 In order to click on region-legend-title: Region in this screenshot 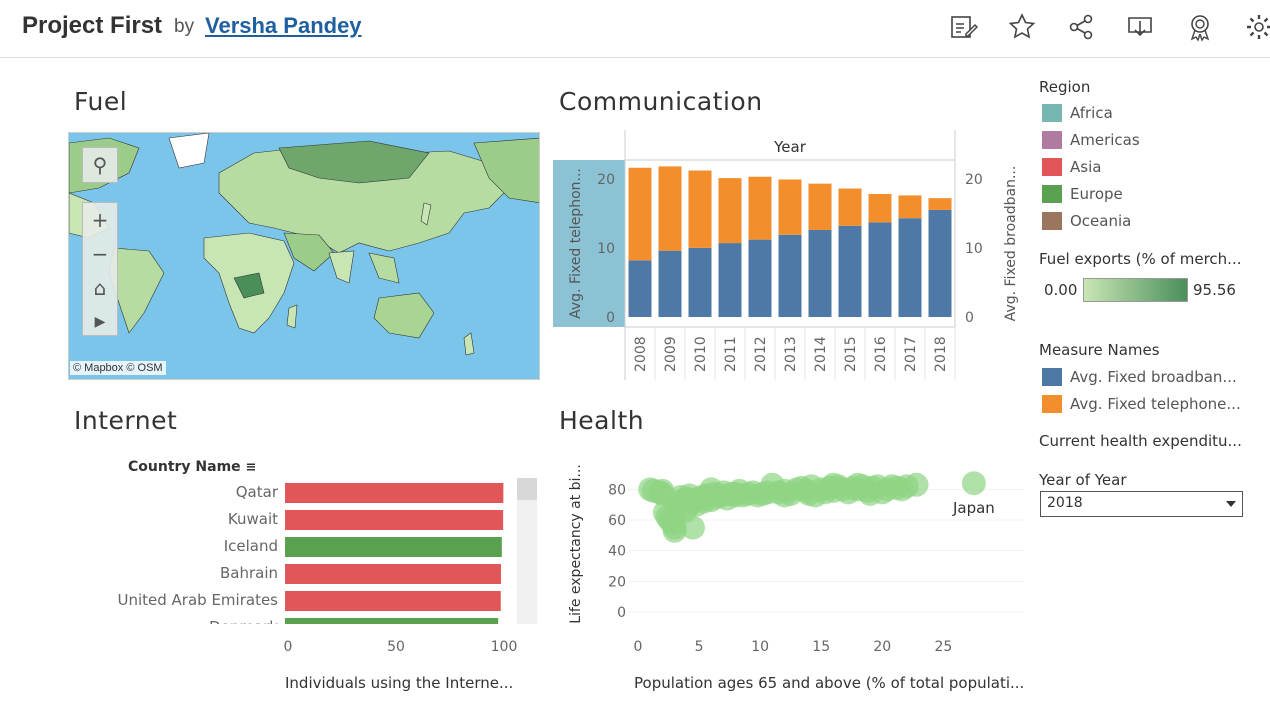, I will do `click(1065, 87)`.